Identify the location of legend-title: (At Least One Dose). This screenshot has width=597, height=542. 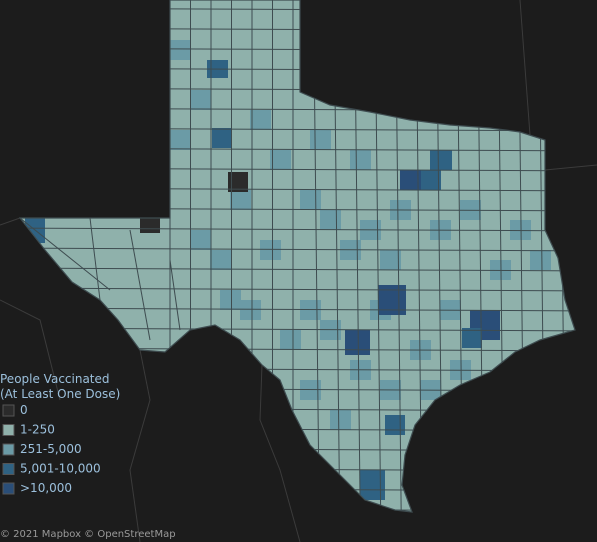
(60, 394).